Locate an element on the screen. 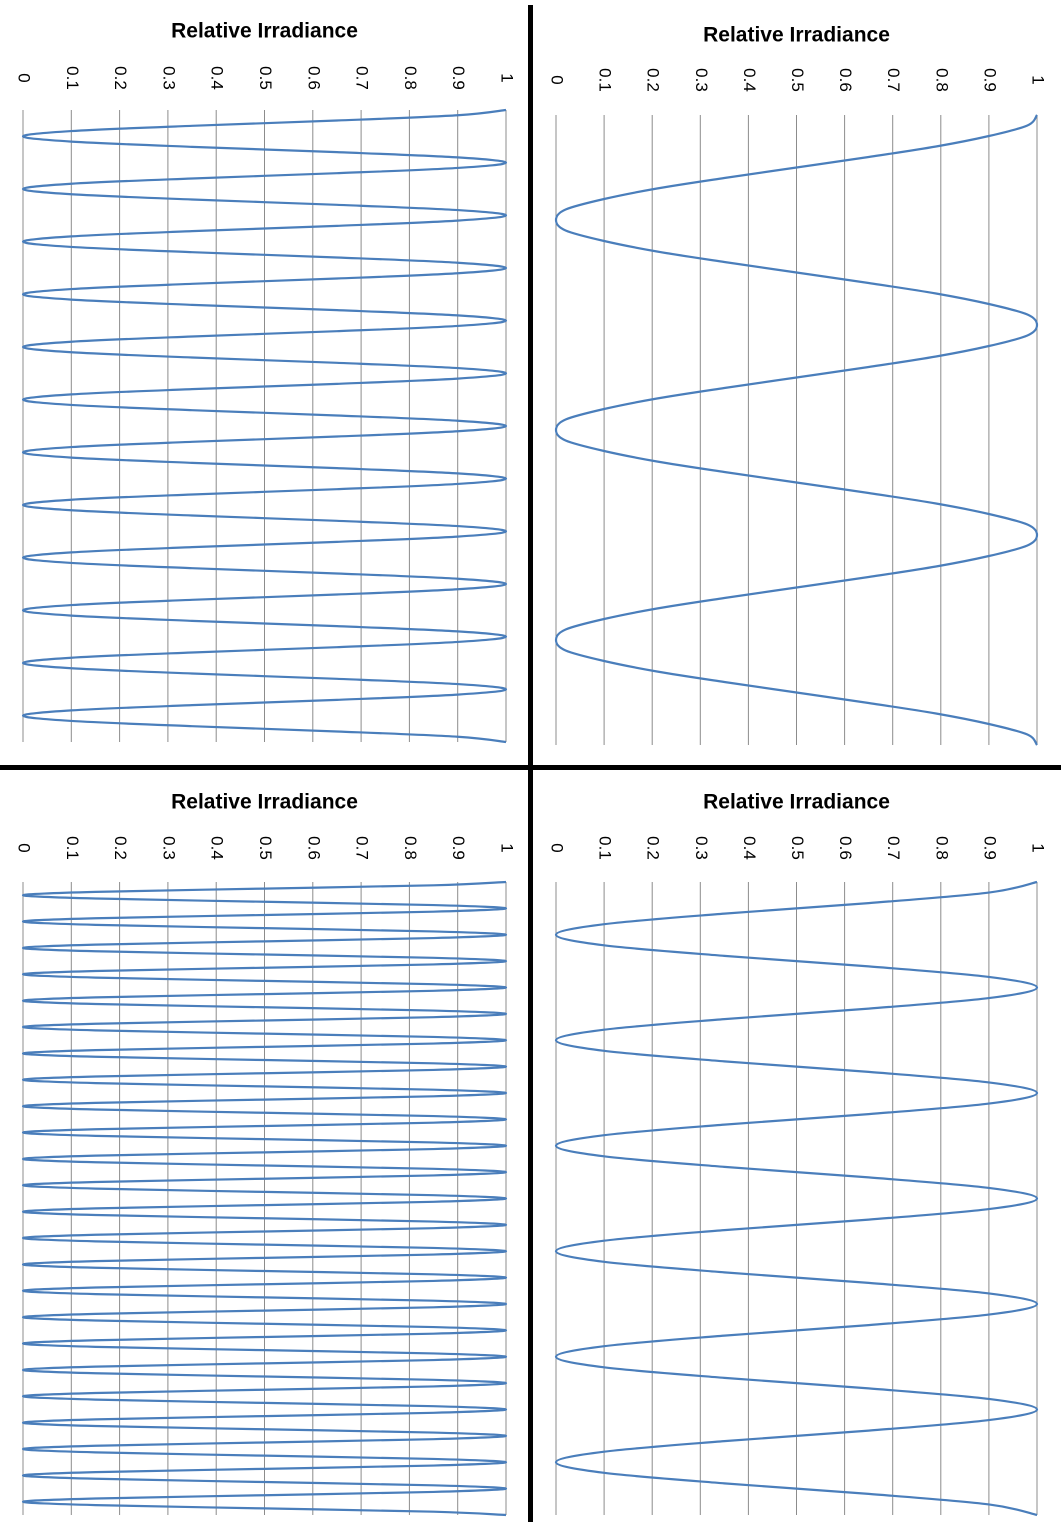 The height and width of the screenshot is (1522, 1061). vertical-divider is located at coordinates (530, 763).